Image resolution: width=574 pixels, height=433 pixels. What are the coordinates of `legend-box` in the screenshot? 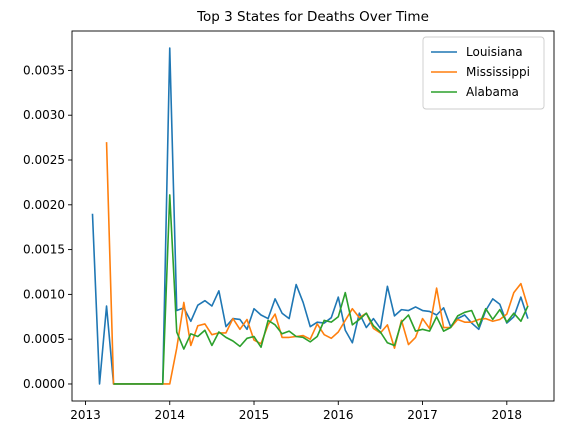 It's located at (483, 73).